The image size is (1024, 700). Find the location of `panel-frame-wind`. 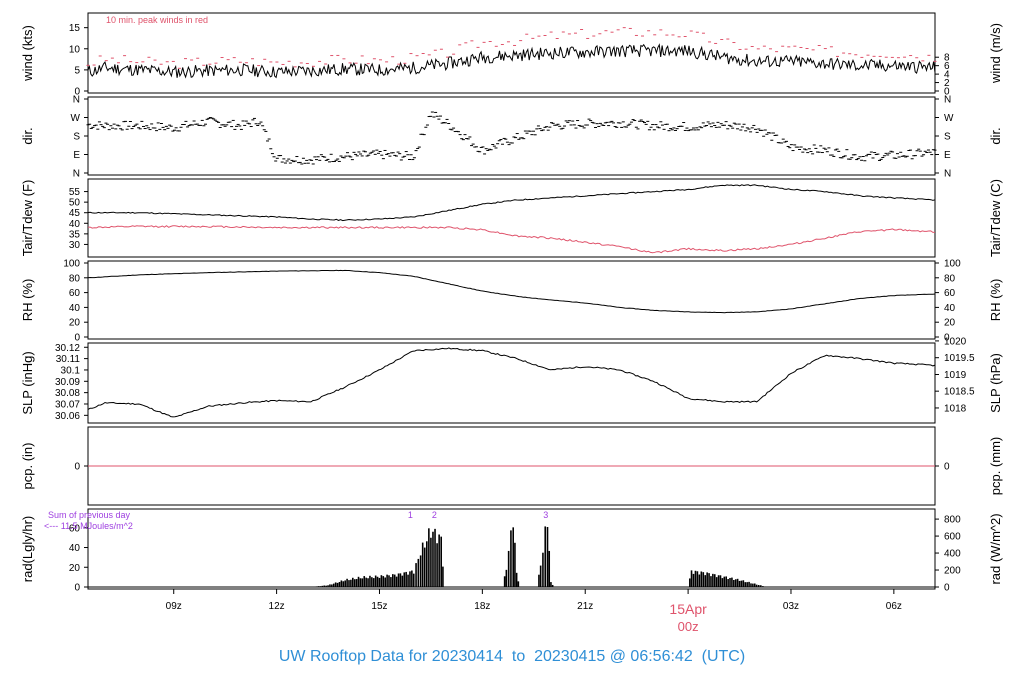

panel-frame-wind is located at coordinates (511, 53).